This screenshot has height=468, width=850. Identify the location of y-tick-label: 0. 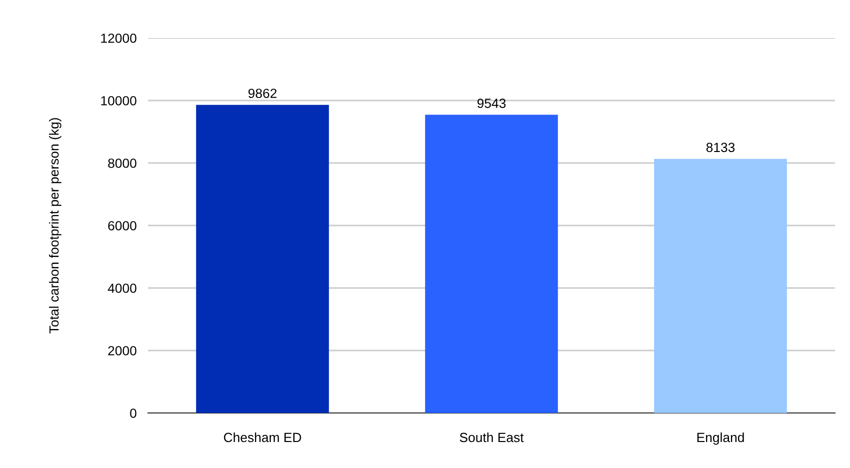
(133, 413).